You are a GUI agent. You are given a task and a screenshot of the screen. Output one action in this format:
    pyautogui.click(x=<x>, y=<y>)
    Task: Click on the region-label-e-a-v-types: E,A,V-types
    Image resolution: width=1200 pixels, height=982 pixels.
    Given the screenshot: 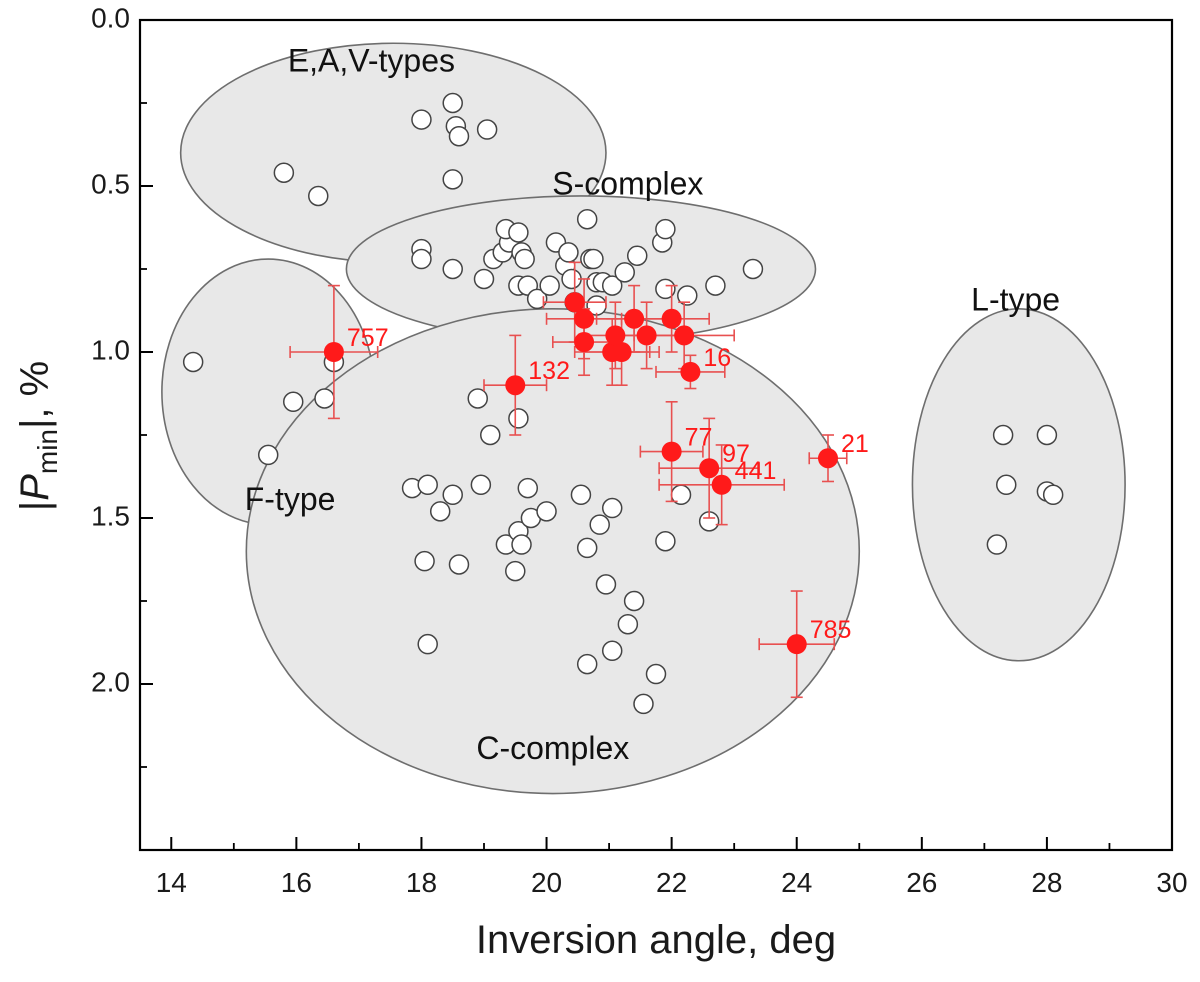 What is the action you would take?
    pyautogui.click(x=371, y=61)
    